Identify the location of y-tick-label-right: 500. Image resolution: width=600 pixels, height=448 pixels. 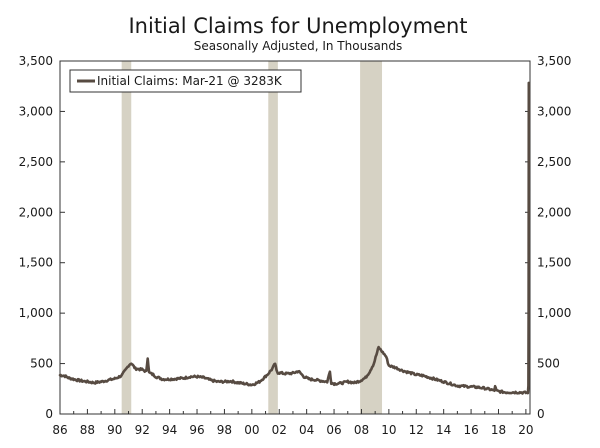
(548, 364).